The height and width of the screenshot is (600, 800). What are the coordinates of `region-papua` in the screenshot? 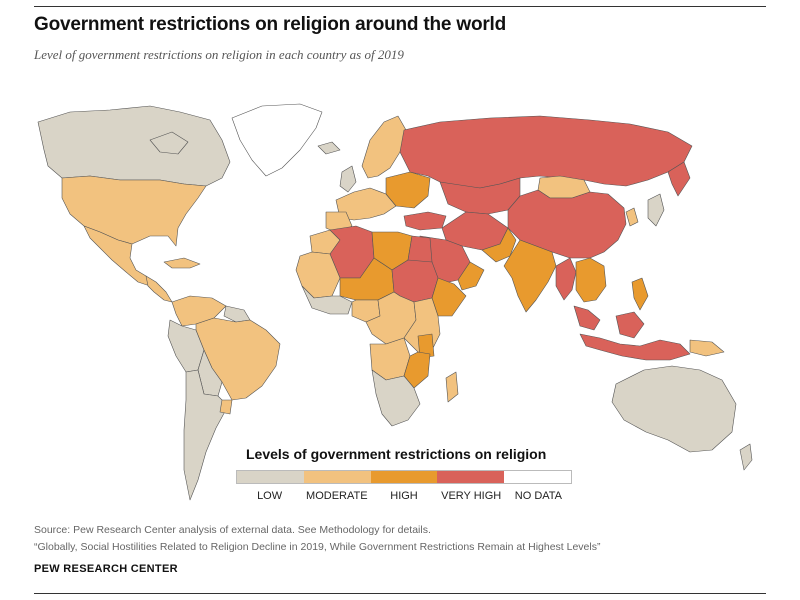 It's located at (707, 348).